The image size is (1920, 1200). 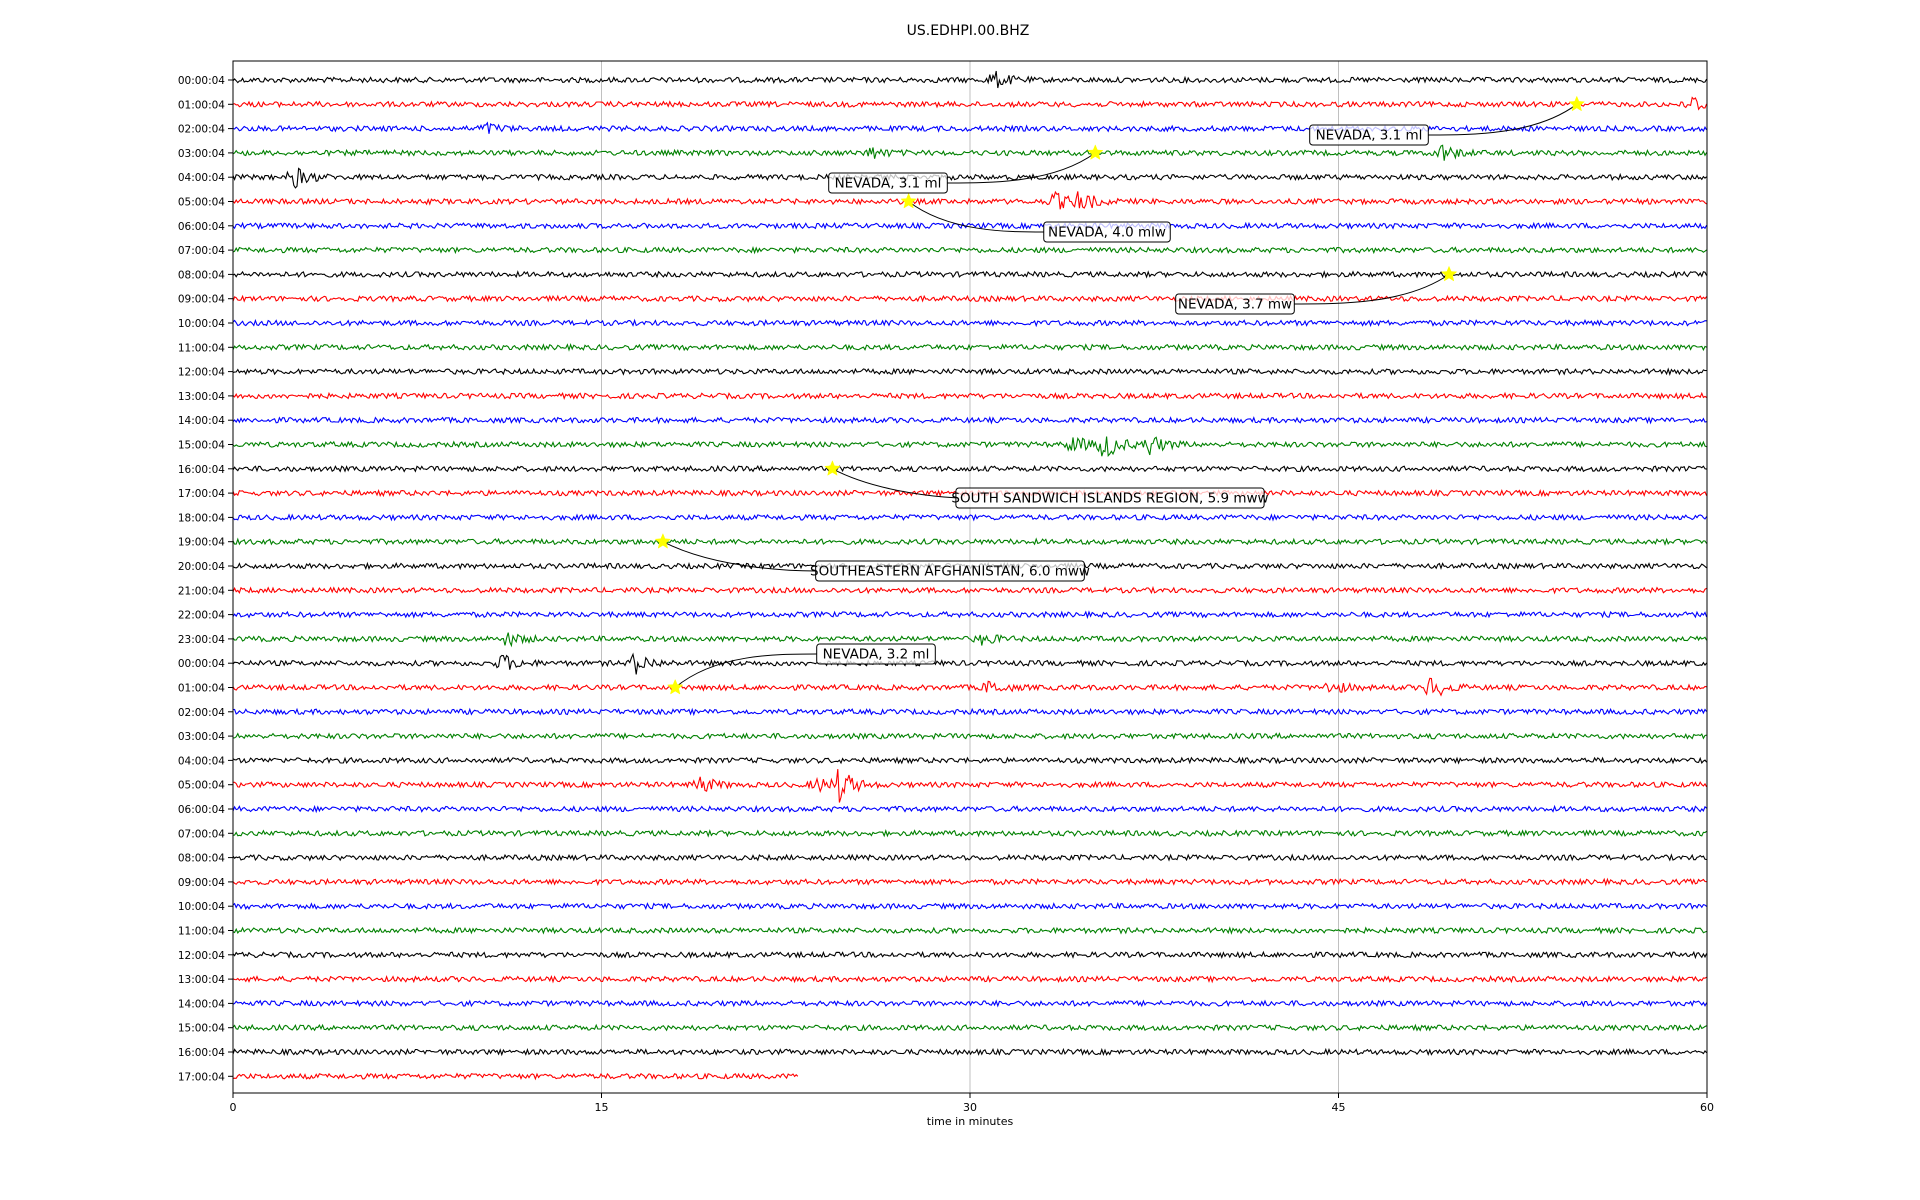 I want to click on event-label: SOUTHEASTERN AFGHANISTAN, 6.0 mww, so click(x=950, y=572).